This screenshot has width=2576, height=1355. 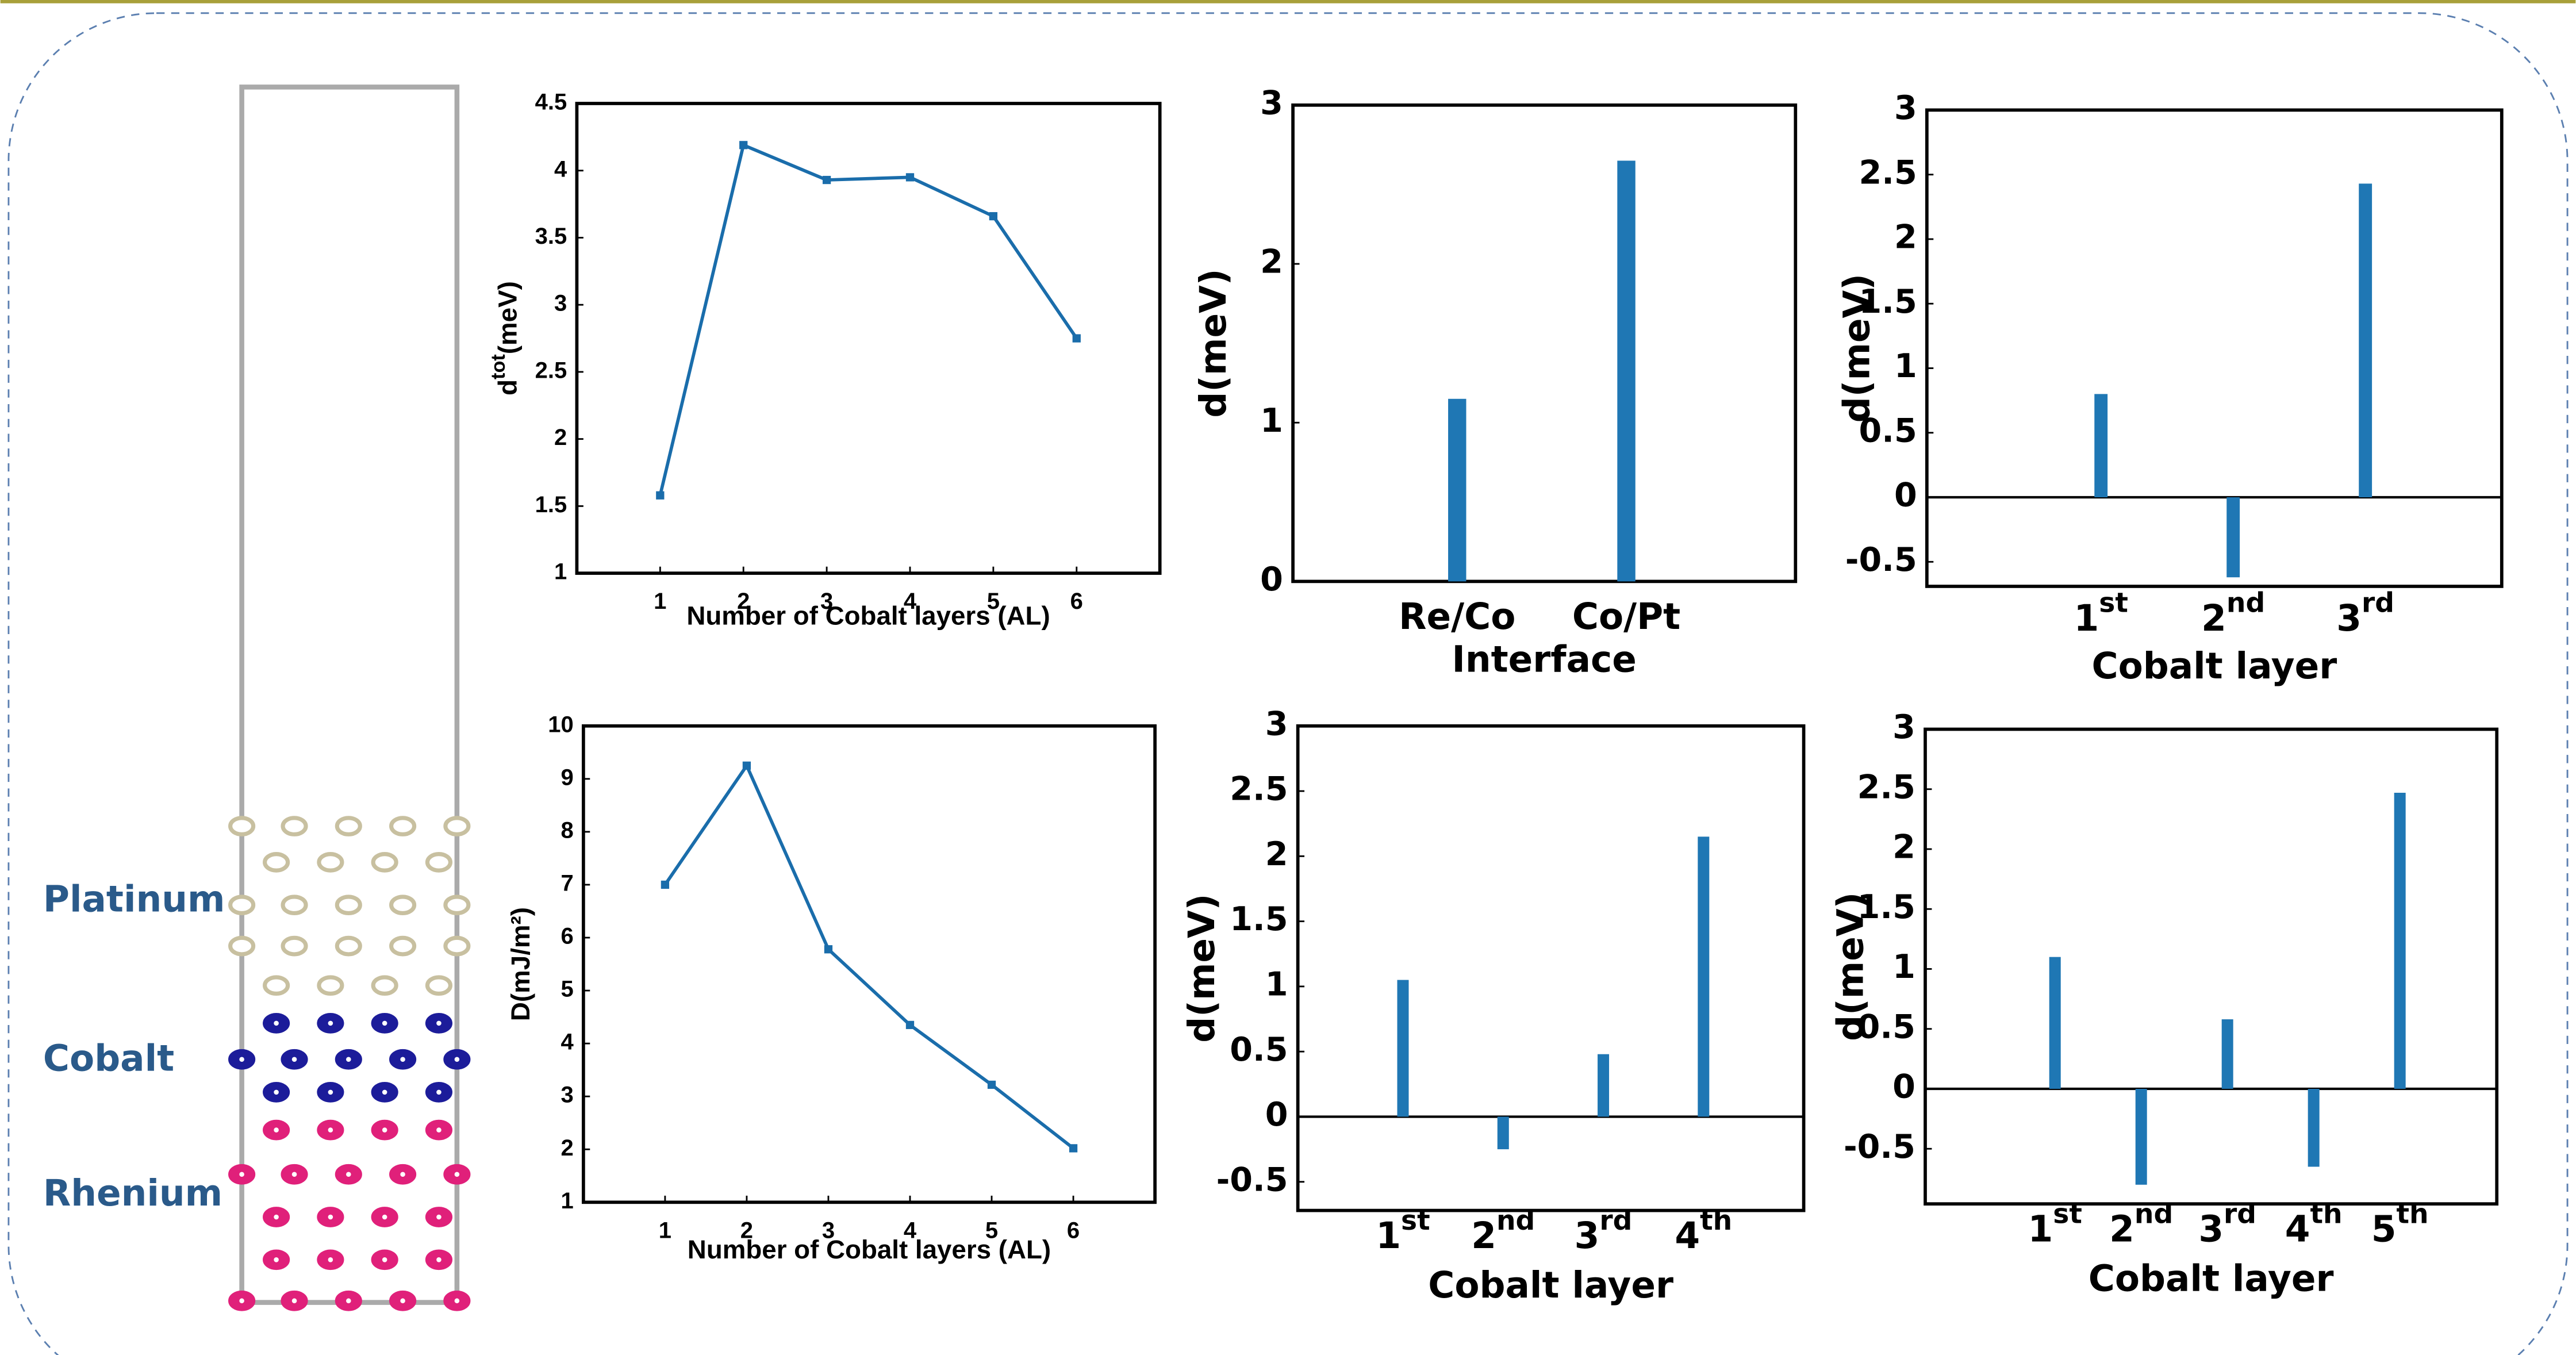 What do you see at coordinates (2141, 1224) in the screenshot?
I see `x-tick-label: 2nd` at bounding box center [2141, 1224].